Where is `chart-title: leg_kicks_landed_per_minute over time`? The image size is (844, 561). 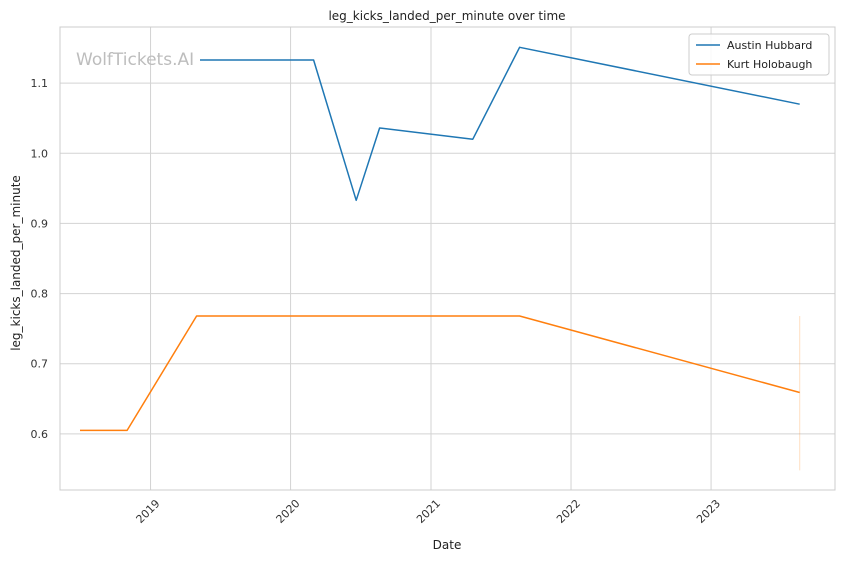 chart-title: leg_kicks_landed_per_minute over time is located at coordinates (446, 16).